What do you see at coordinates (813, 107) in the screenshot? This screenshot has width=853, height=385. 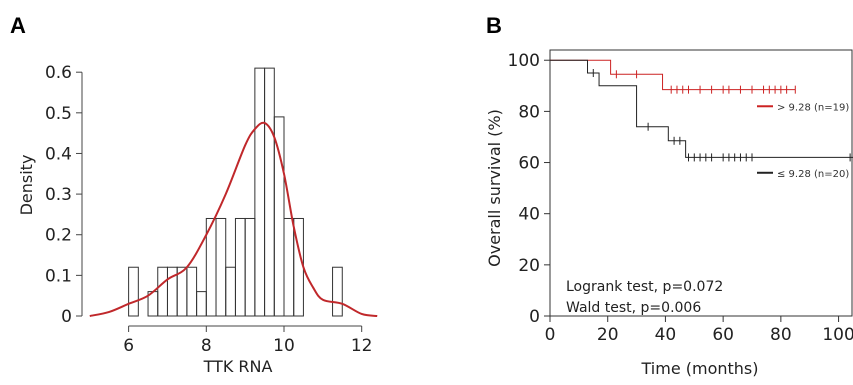 I see `legend-label: > 9.28 (n=19)` at bounding box center [813, 107].